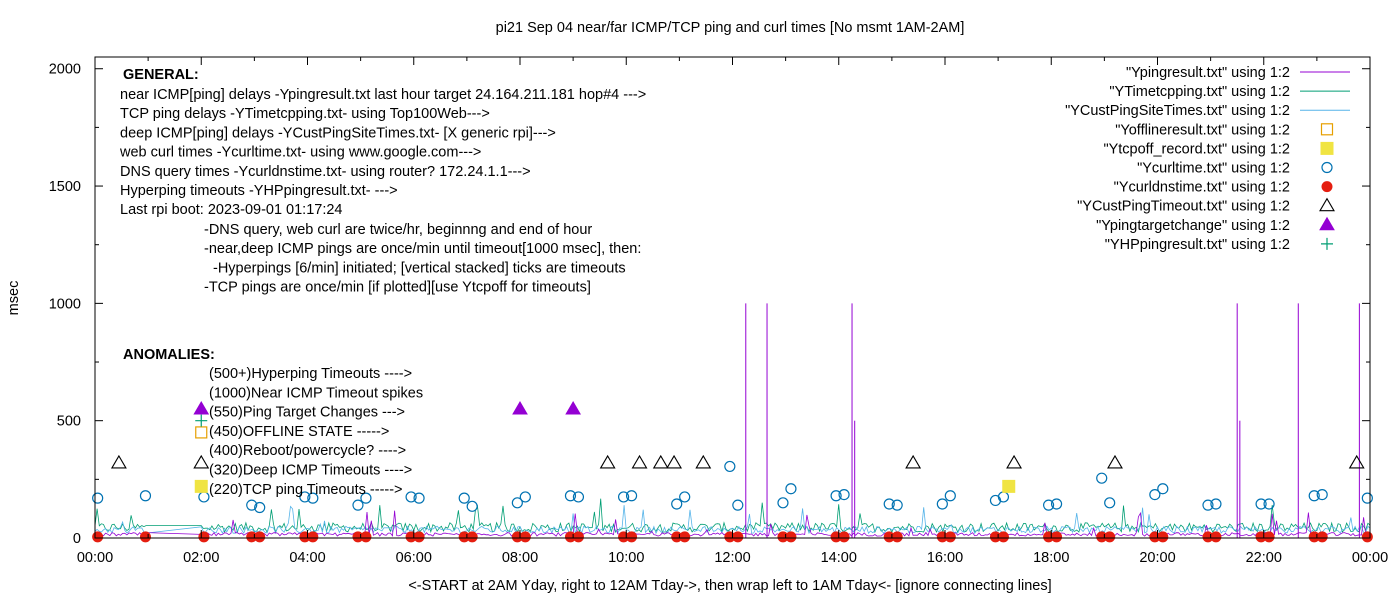 This screenshot has width=1400, height=600. Describe the element at coordinates (626, 558) in the screenshot. I see `x-tick-label: 10:00` at that location.